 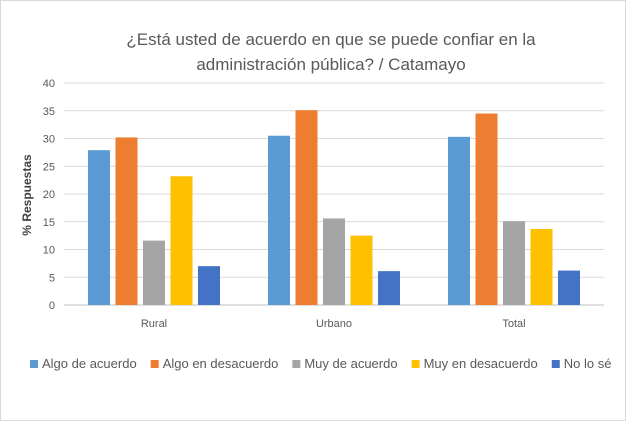 I want to click on y-axis-label: % Respuestas, so click(x=27, y=195).